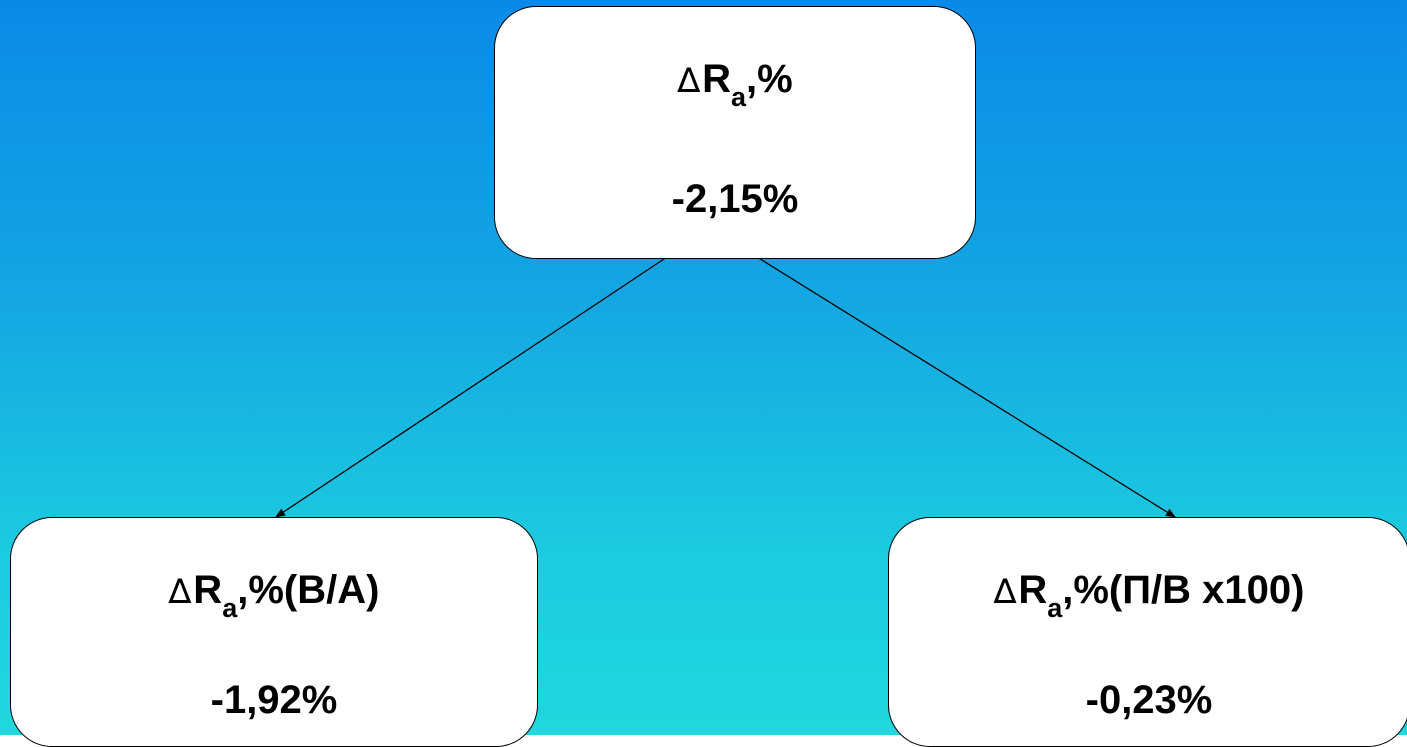  What do you see at coordinates (471, 387) in the screenshot?
I see `edge-top-to-left` at bounding box center [471, 387].